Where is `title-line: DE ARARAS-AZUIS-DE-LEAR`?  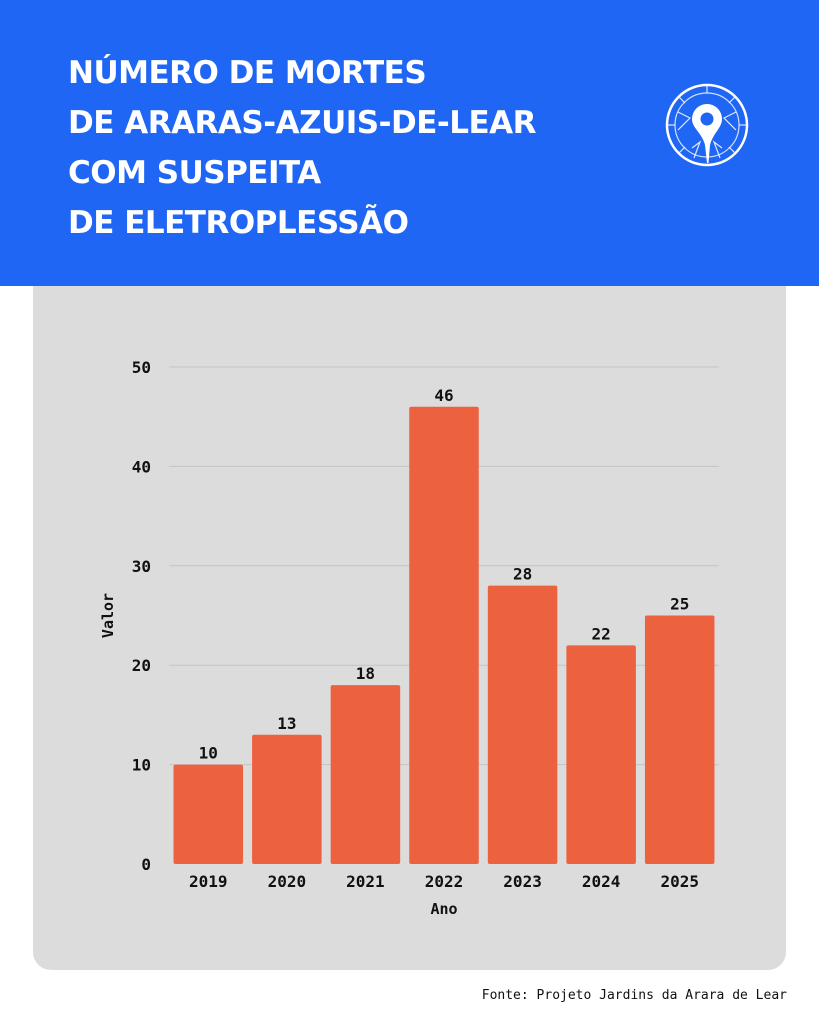 title-line: DE ARARAS-AZUIS-DE-LEAR is located at coordinates (302, 123).